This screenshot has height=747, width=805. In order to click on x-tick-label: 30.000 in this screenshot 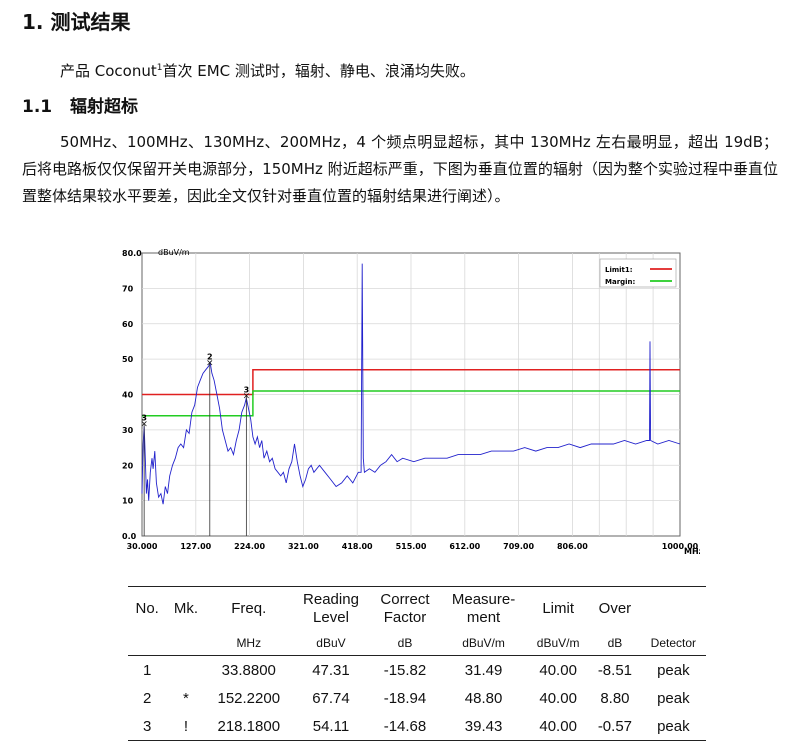, I will do `click(142, 546)`.